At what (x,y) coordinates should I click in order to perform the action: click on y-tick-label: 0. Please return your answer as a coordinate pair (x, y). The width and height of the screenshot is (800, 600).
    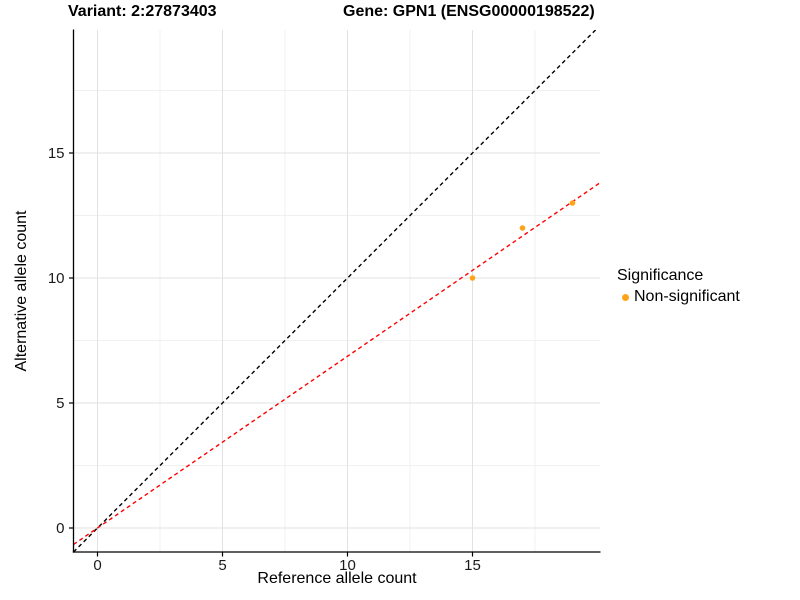
    Looking at the image, I should click on (60, 528).